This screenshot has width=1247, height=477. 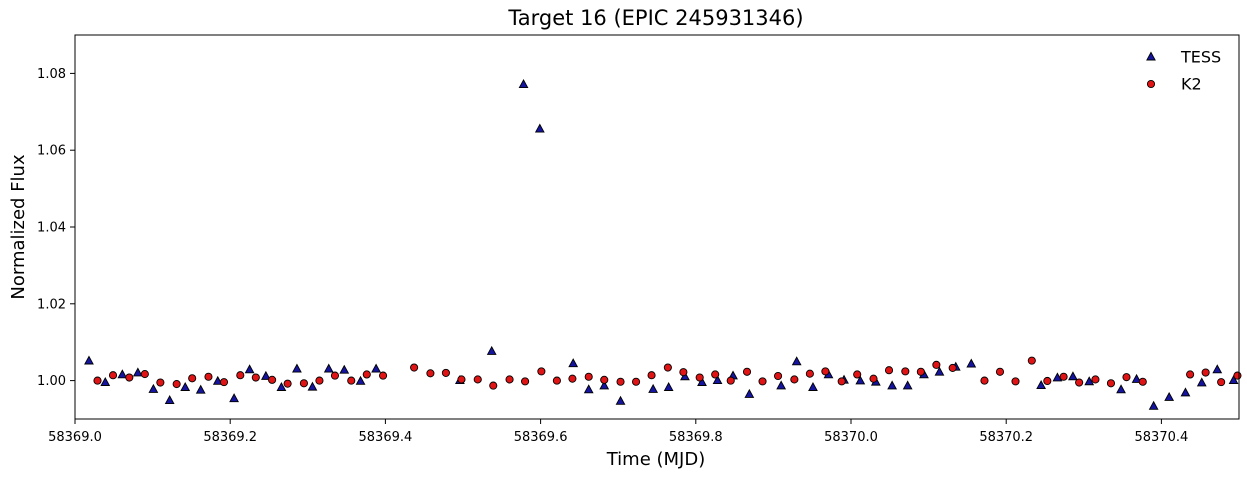 What do you see at coordinates (656, 459) in the screenshot?
I see `x-axis-title: Time (MJD)` at bounding box center [656, 459].